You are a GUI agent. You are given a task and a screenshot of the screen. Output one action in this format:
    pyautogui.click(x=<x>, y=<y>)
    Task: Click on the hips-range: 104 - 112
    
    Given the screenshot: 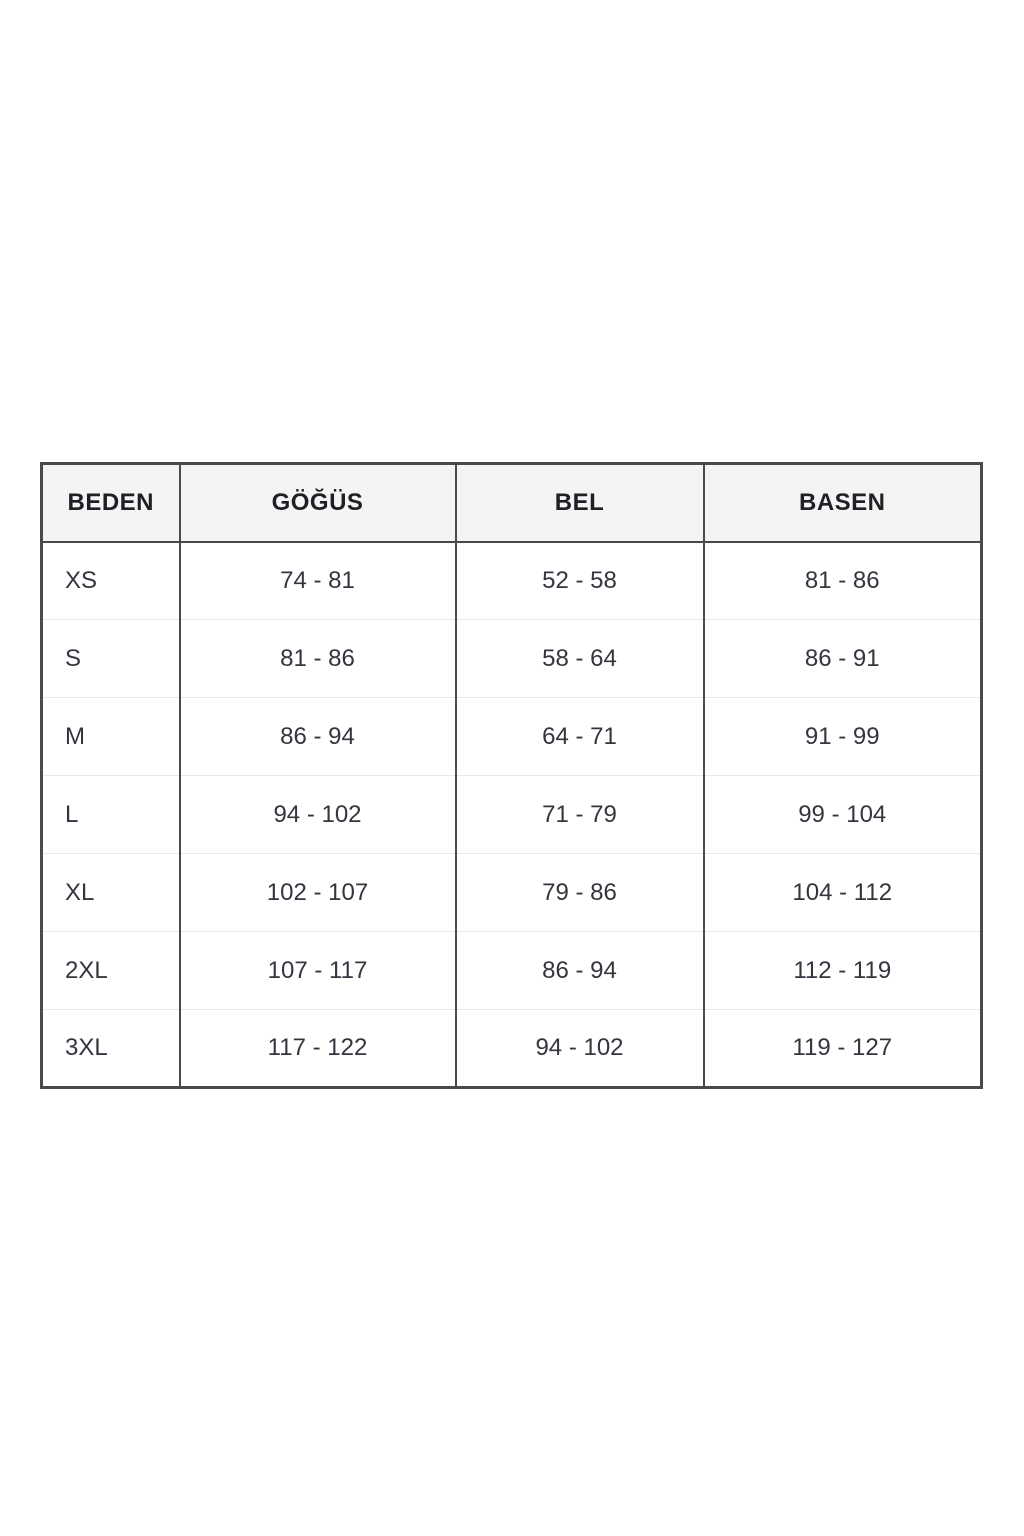 What is the action you would take?
    pyautogui.click(x=842, y=892)
    